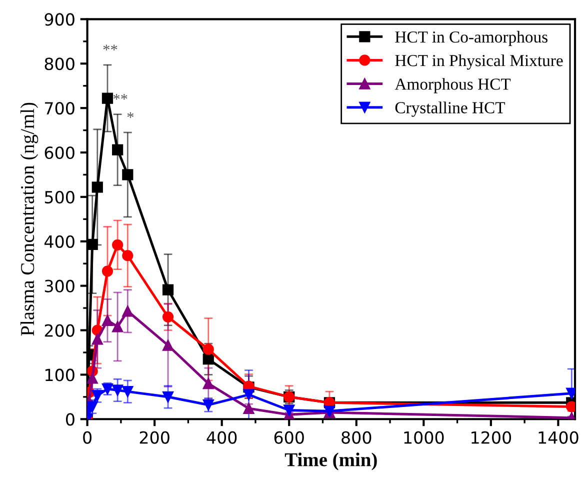 The width and height of the screenshot is (582, 479). I want to click on x-tick-label: 1400, so click(558, 437).